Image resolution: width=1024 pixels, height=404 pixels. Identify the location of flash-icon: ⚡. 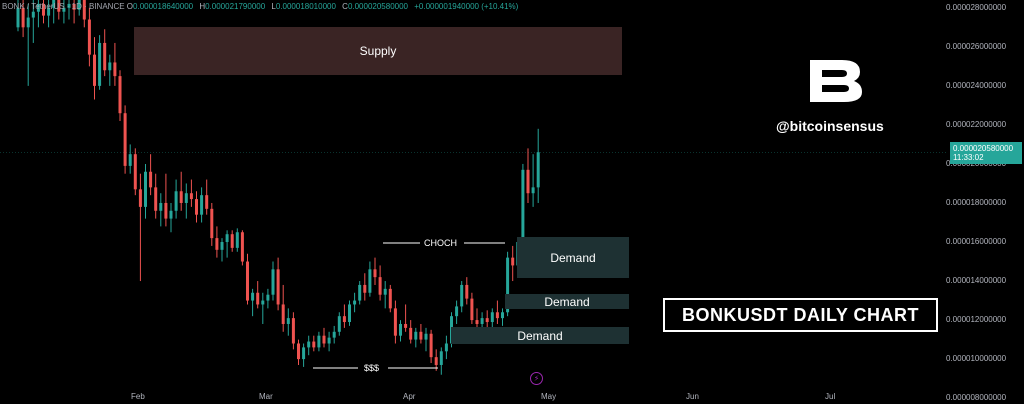
(536, 378).